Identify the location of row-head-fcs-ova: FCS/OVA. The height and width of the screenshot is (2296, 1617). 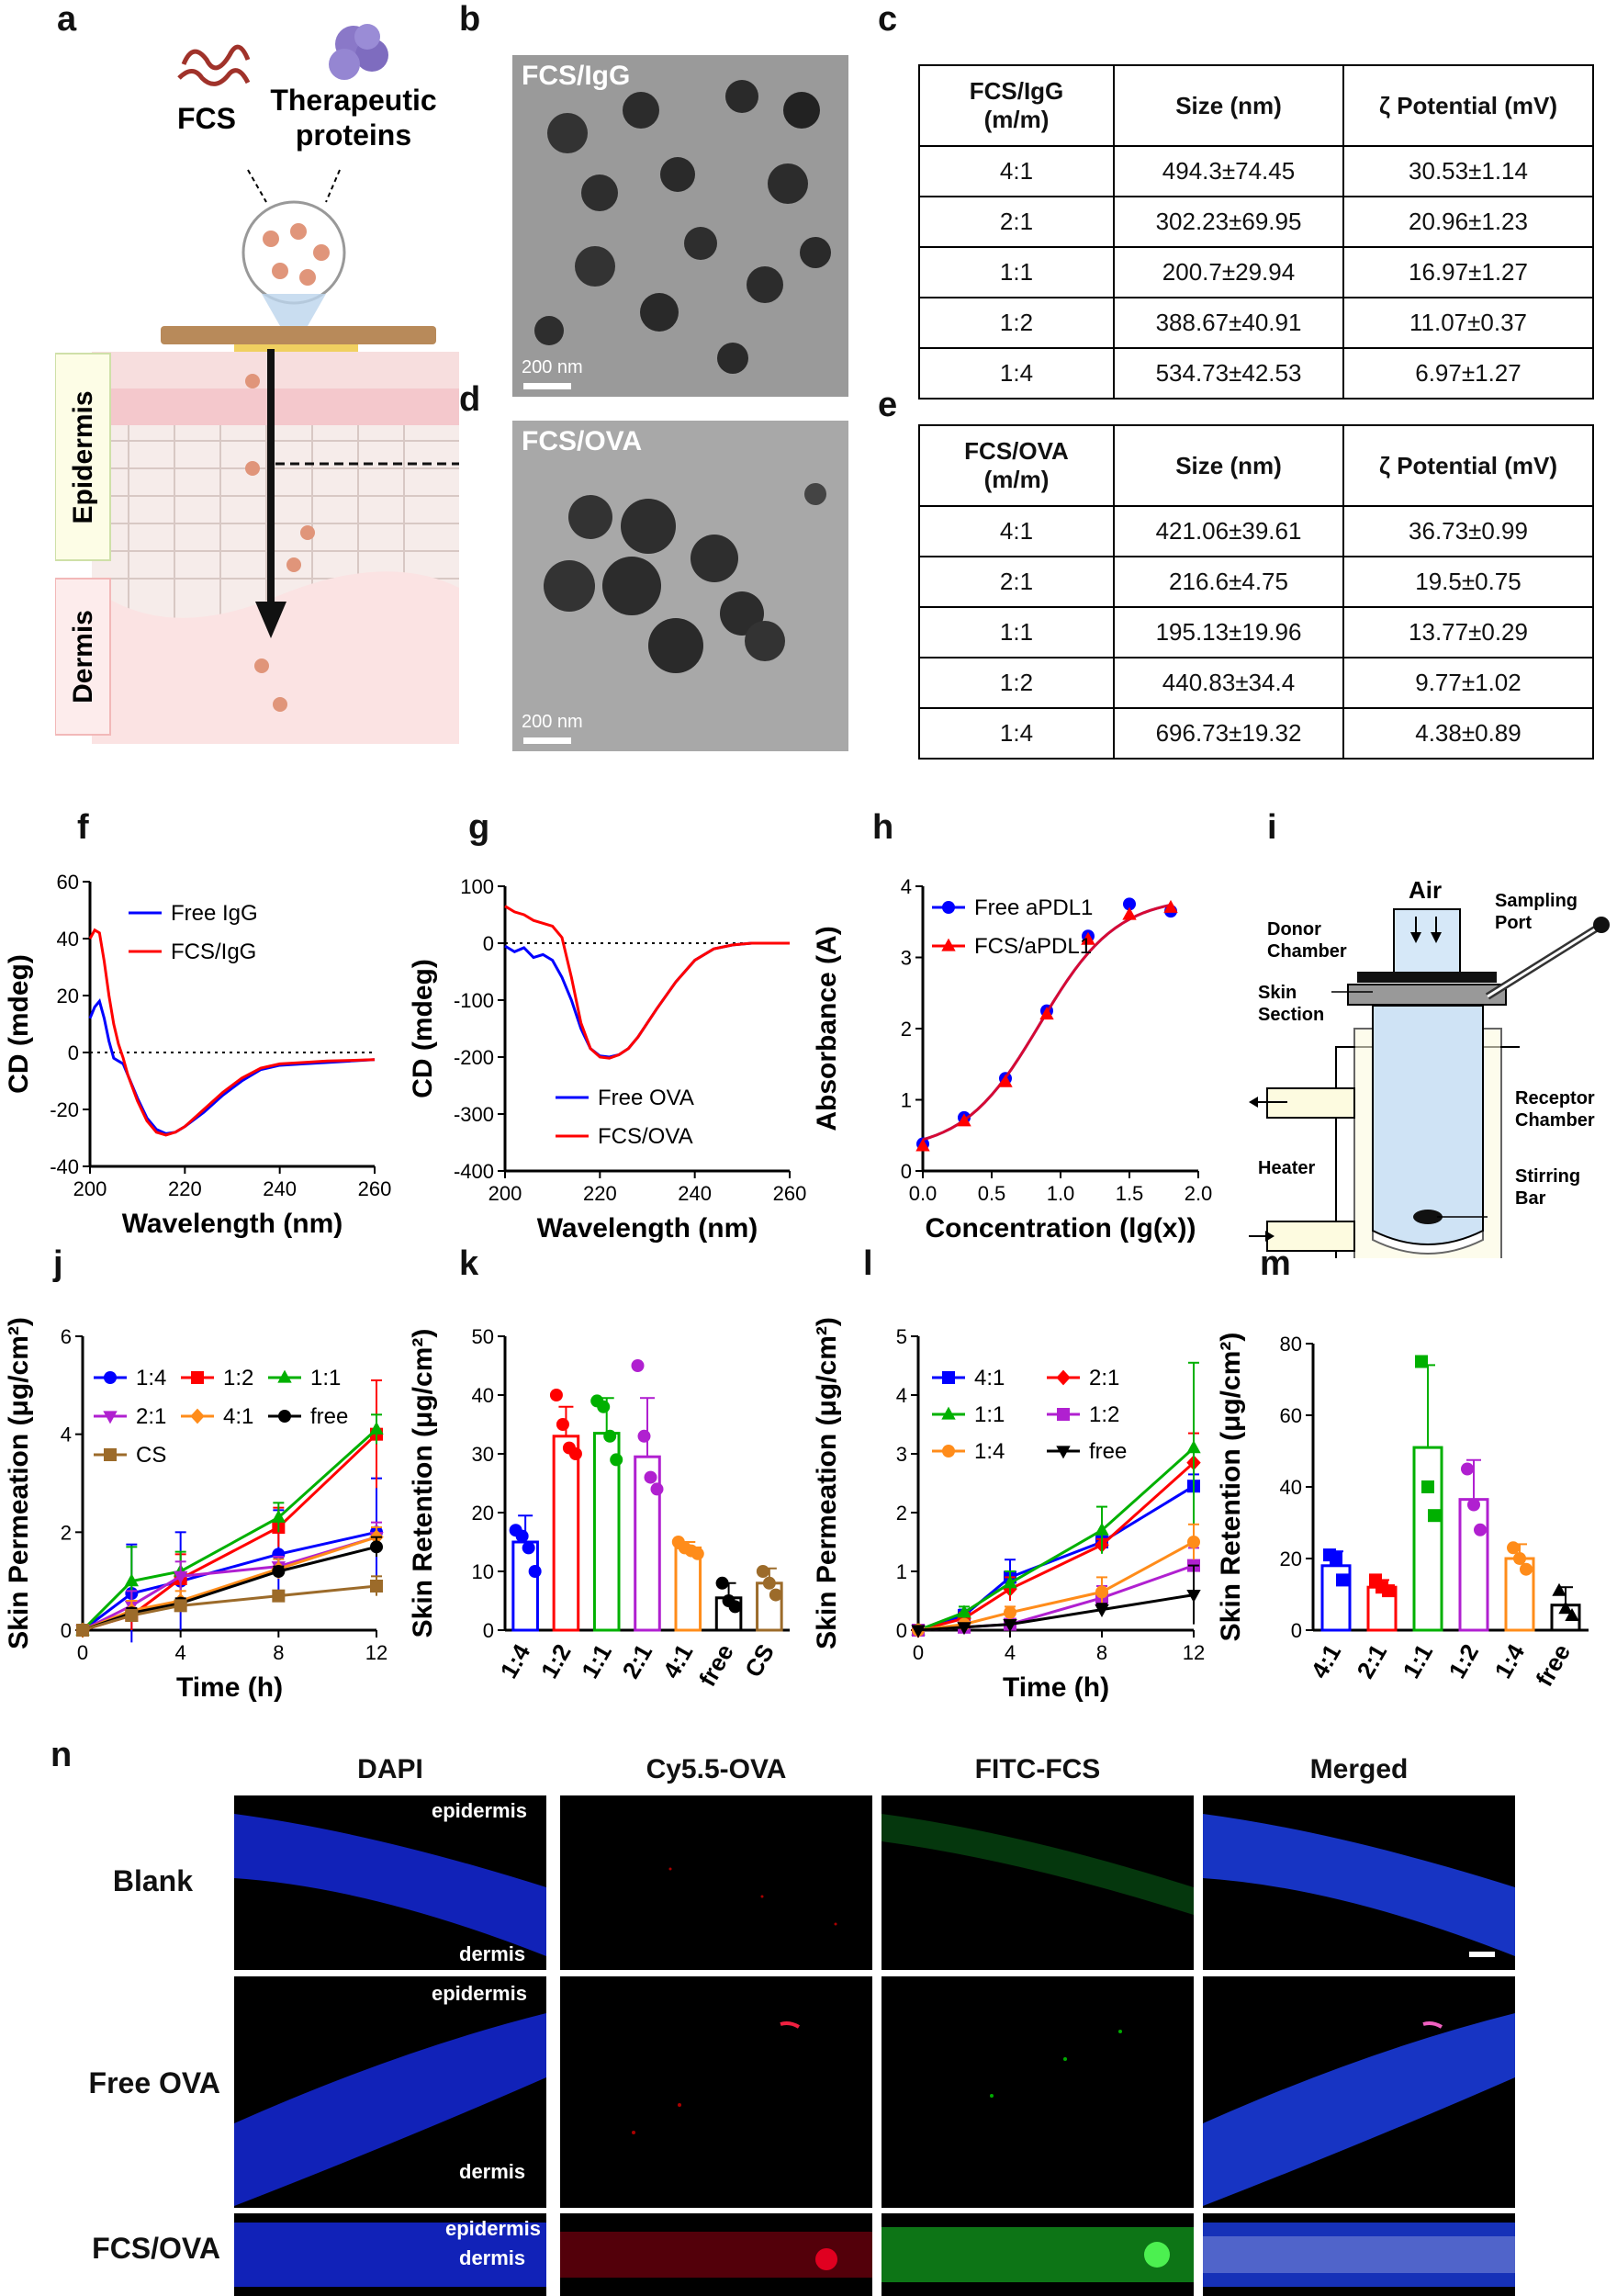
(156, 2248).